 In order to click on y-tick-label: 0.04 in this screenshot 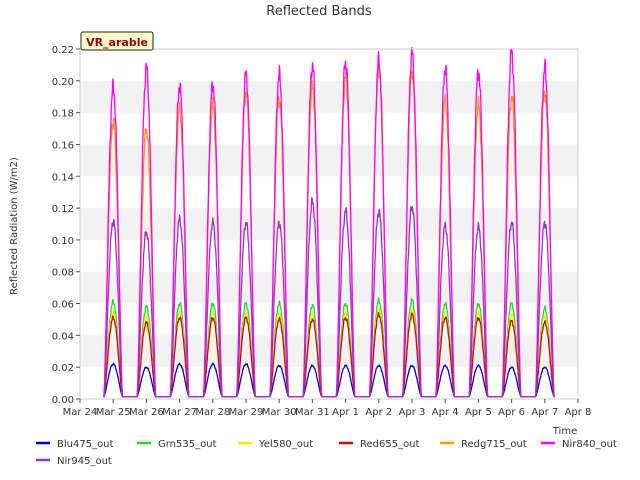, I will do `click(63, 336)`.